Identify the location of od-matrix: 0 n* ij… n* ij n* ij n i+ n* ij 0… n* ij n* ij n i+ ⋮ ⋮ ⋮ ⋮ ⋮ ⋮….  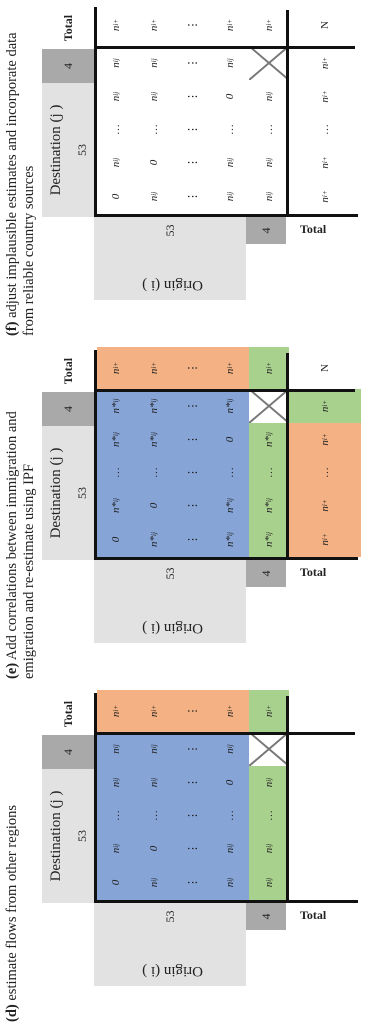
(227, 453).